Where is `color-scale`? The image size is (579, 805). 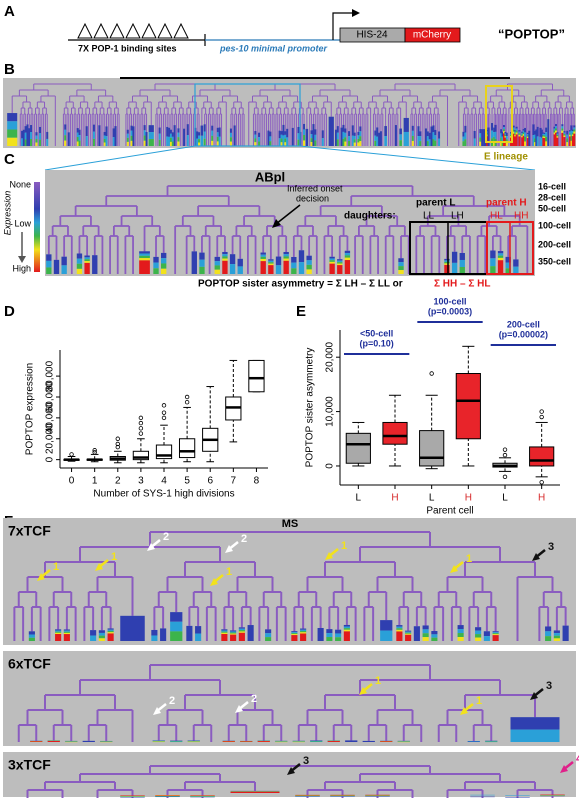
color-scale is located at coordinates (37, 227).